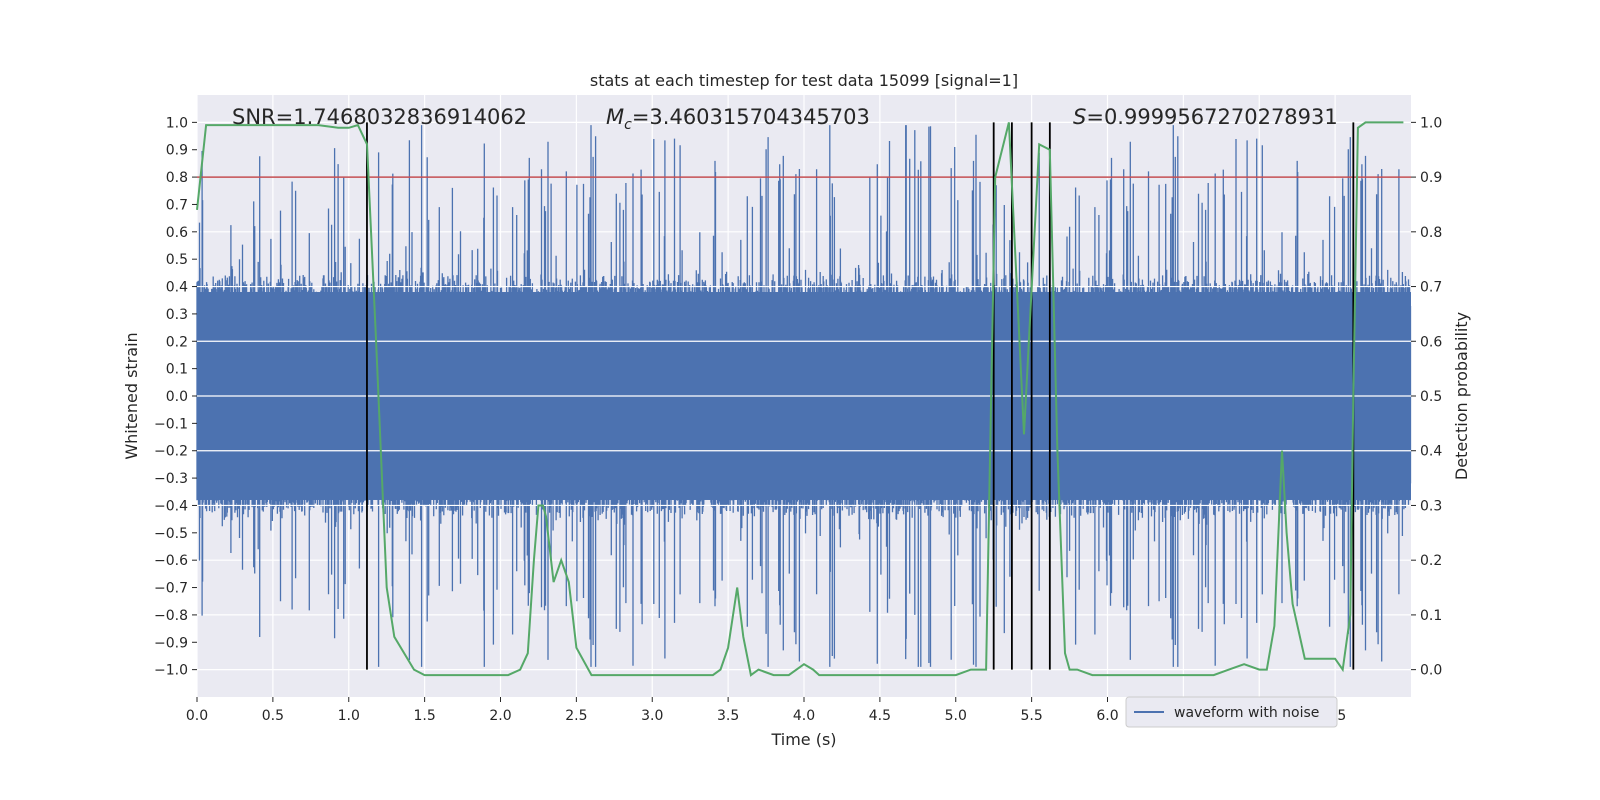  I want to click on s-symbol: S, so click(1079, 117).